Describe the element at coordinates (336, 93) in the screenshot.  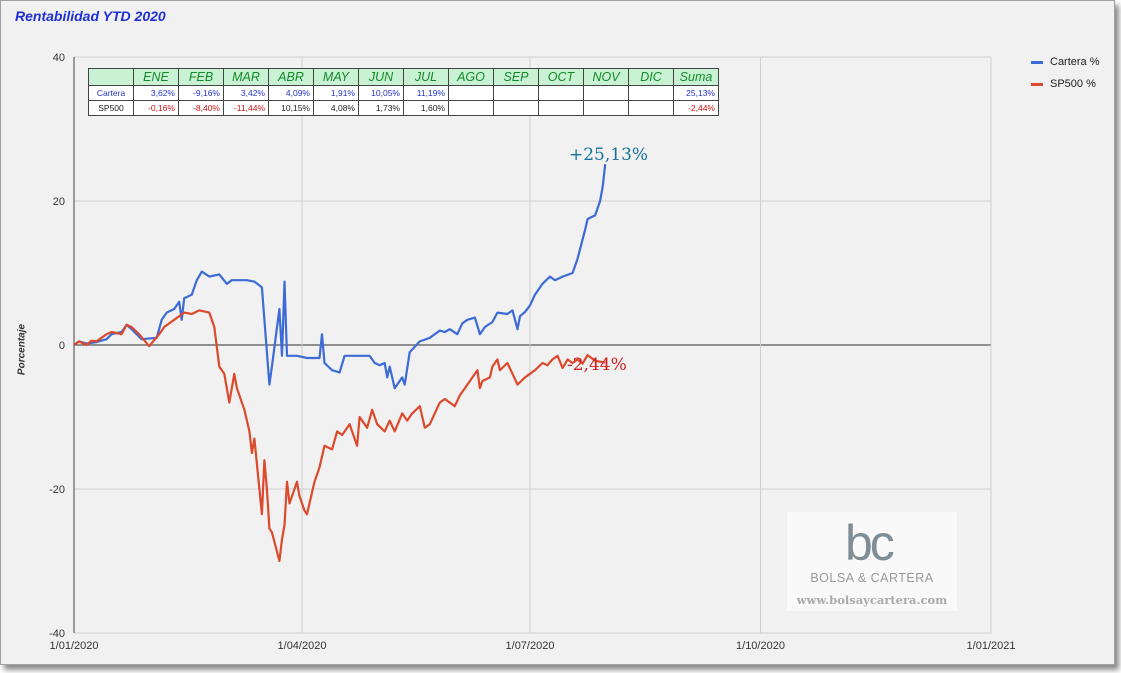
I see `table-cell: 1,91%` at that location.